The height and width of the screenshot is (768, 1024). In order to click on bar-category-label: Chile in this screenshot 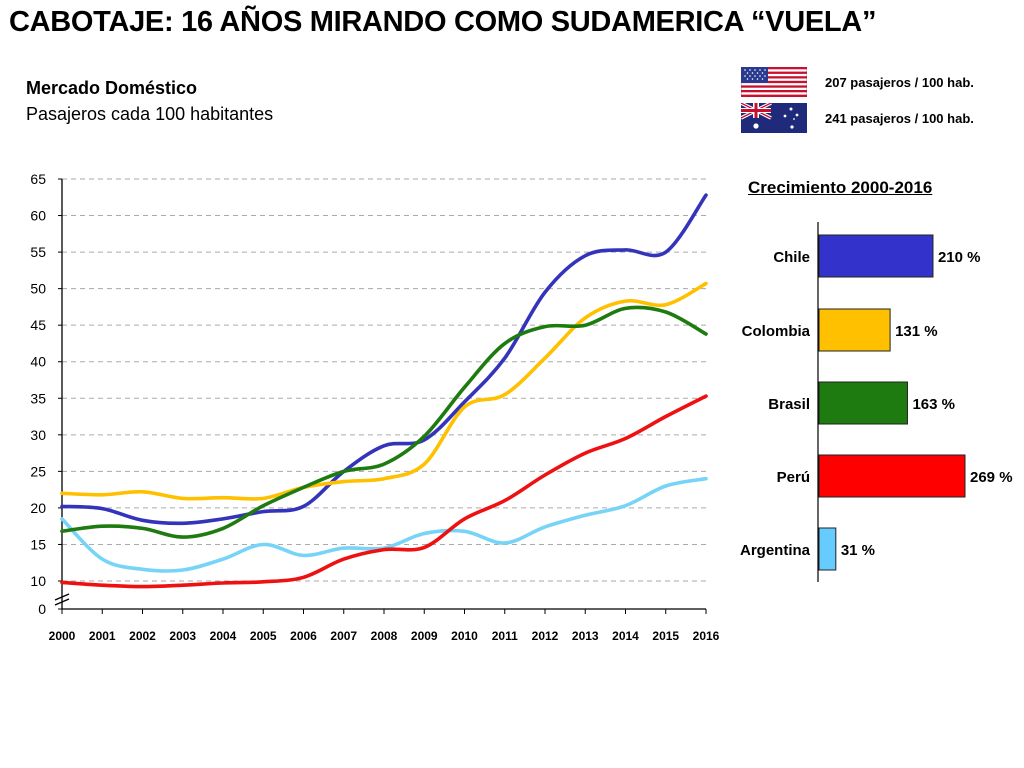, I will do `click(791, 257)`.